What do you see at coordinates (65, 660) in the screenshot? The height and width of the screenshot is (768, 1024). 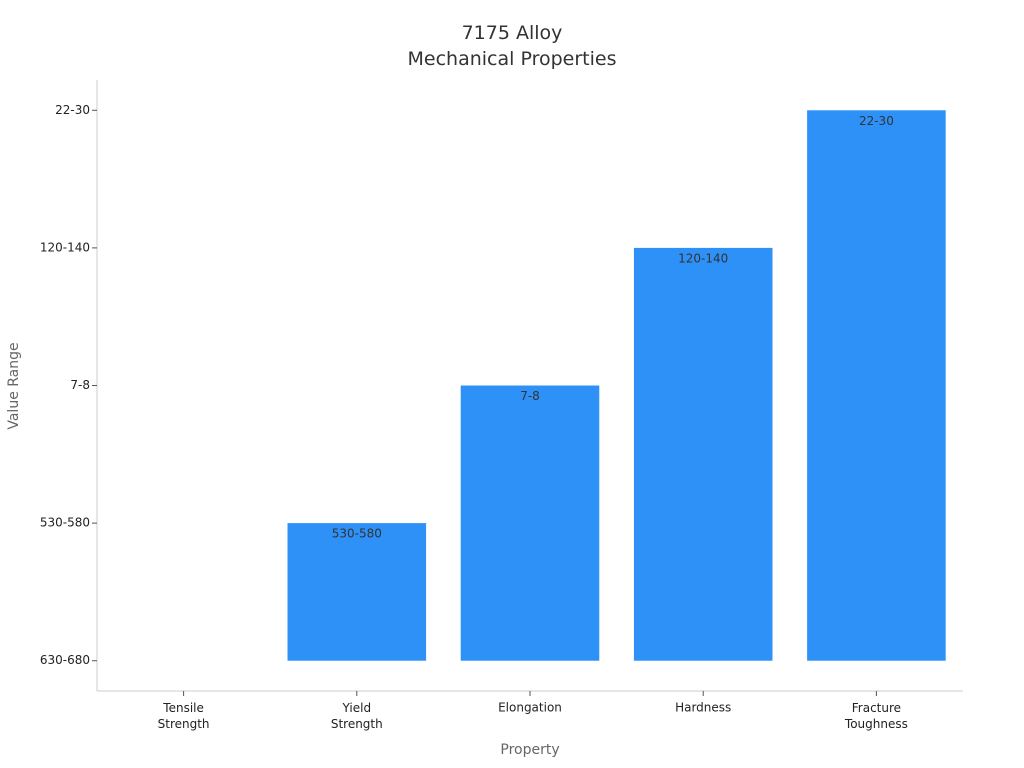 I see `y-tick-label: 630-680` at bounding box center [65, 660].